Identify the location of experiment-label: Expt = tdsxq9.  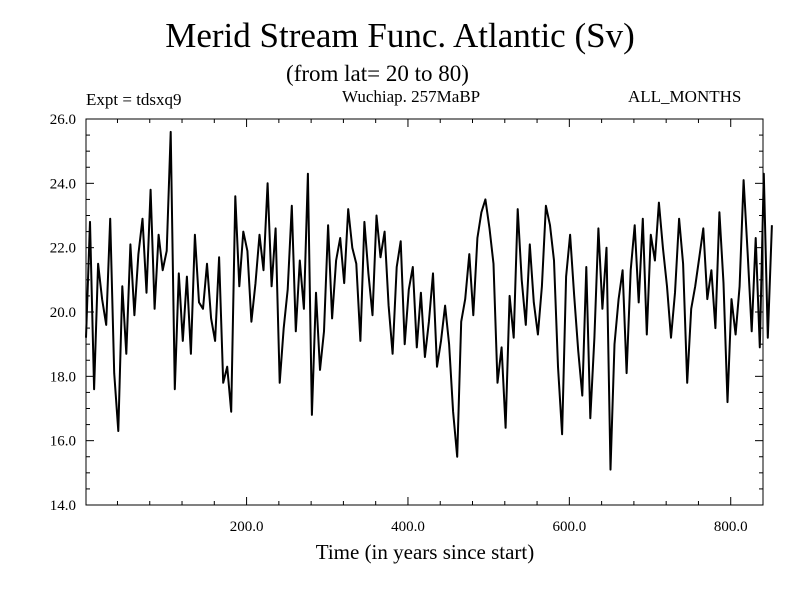
(134, 99).